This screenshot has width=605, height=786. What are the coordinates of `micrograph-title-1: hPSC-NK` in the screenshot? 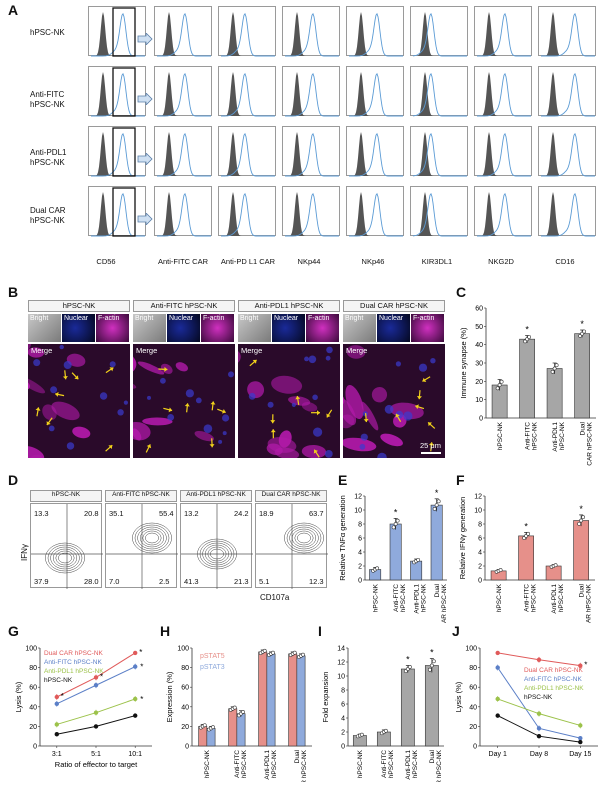 It's located at (79, 306).